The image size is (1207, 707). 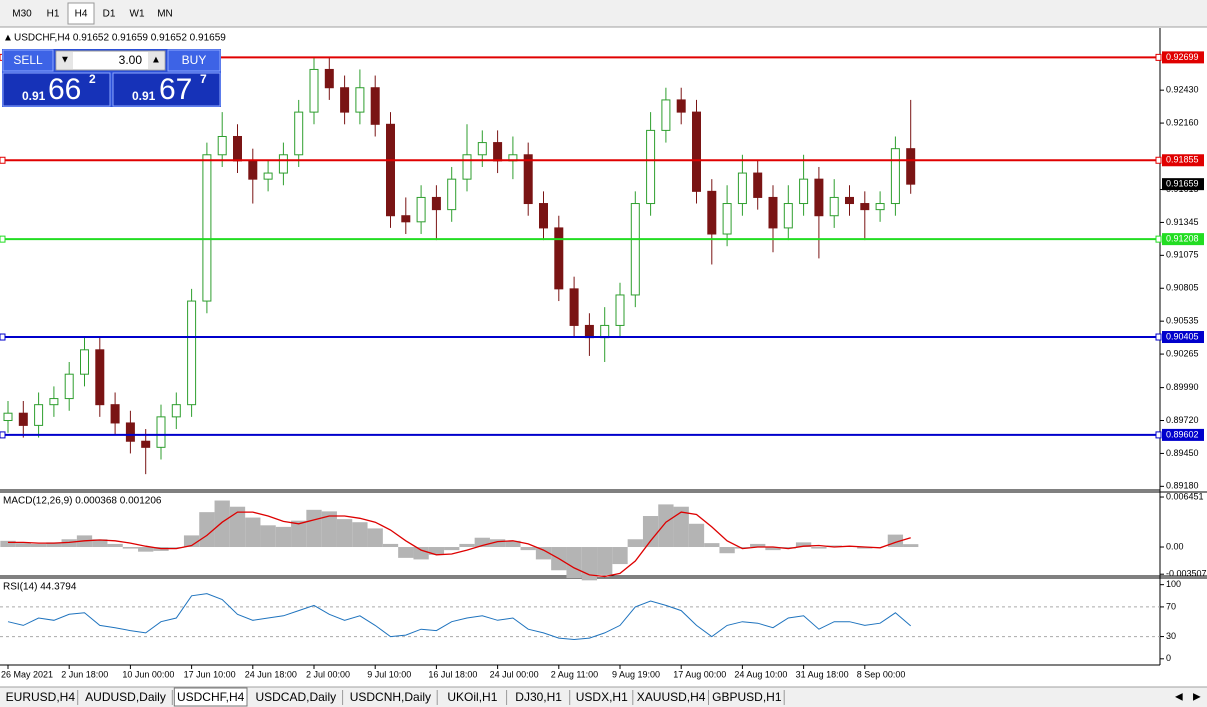 What do you see at coordinates (1182, 160) in the screenshot?
I see `level-price-label: 0.91855` at bounding box center [1182, 160].